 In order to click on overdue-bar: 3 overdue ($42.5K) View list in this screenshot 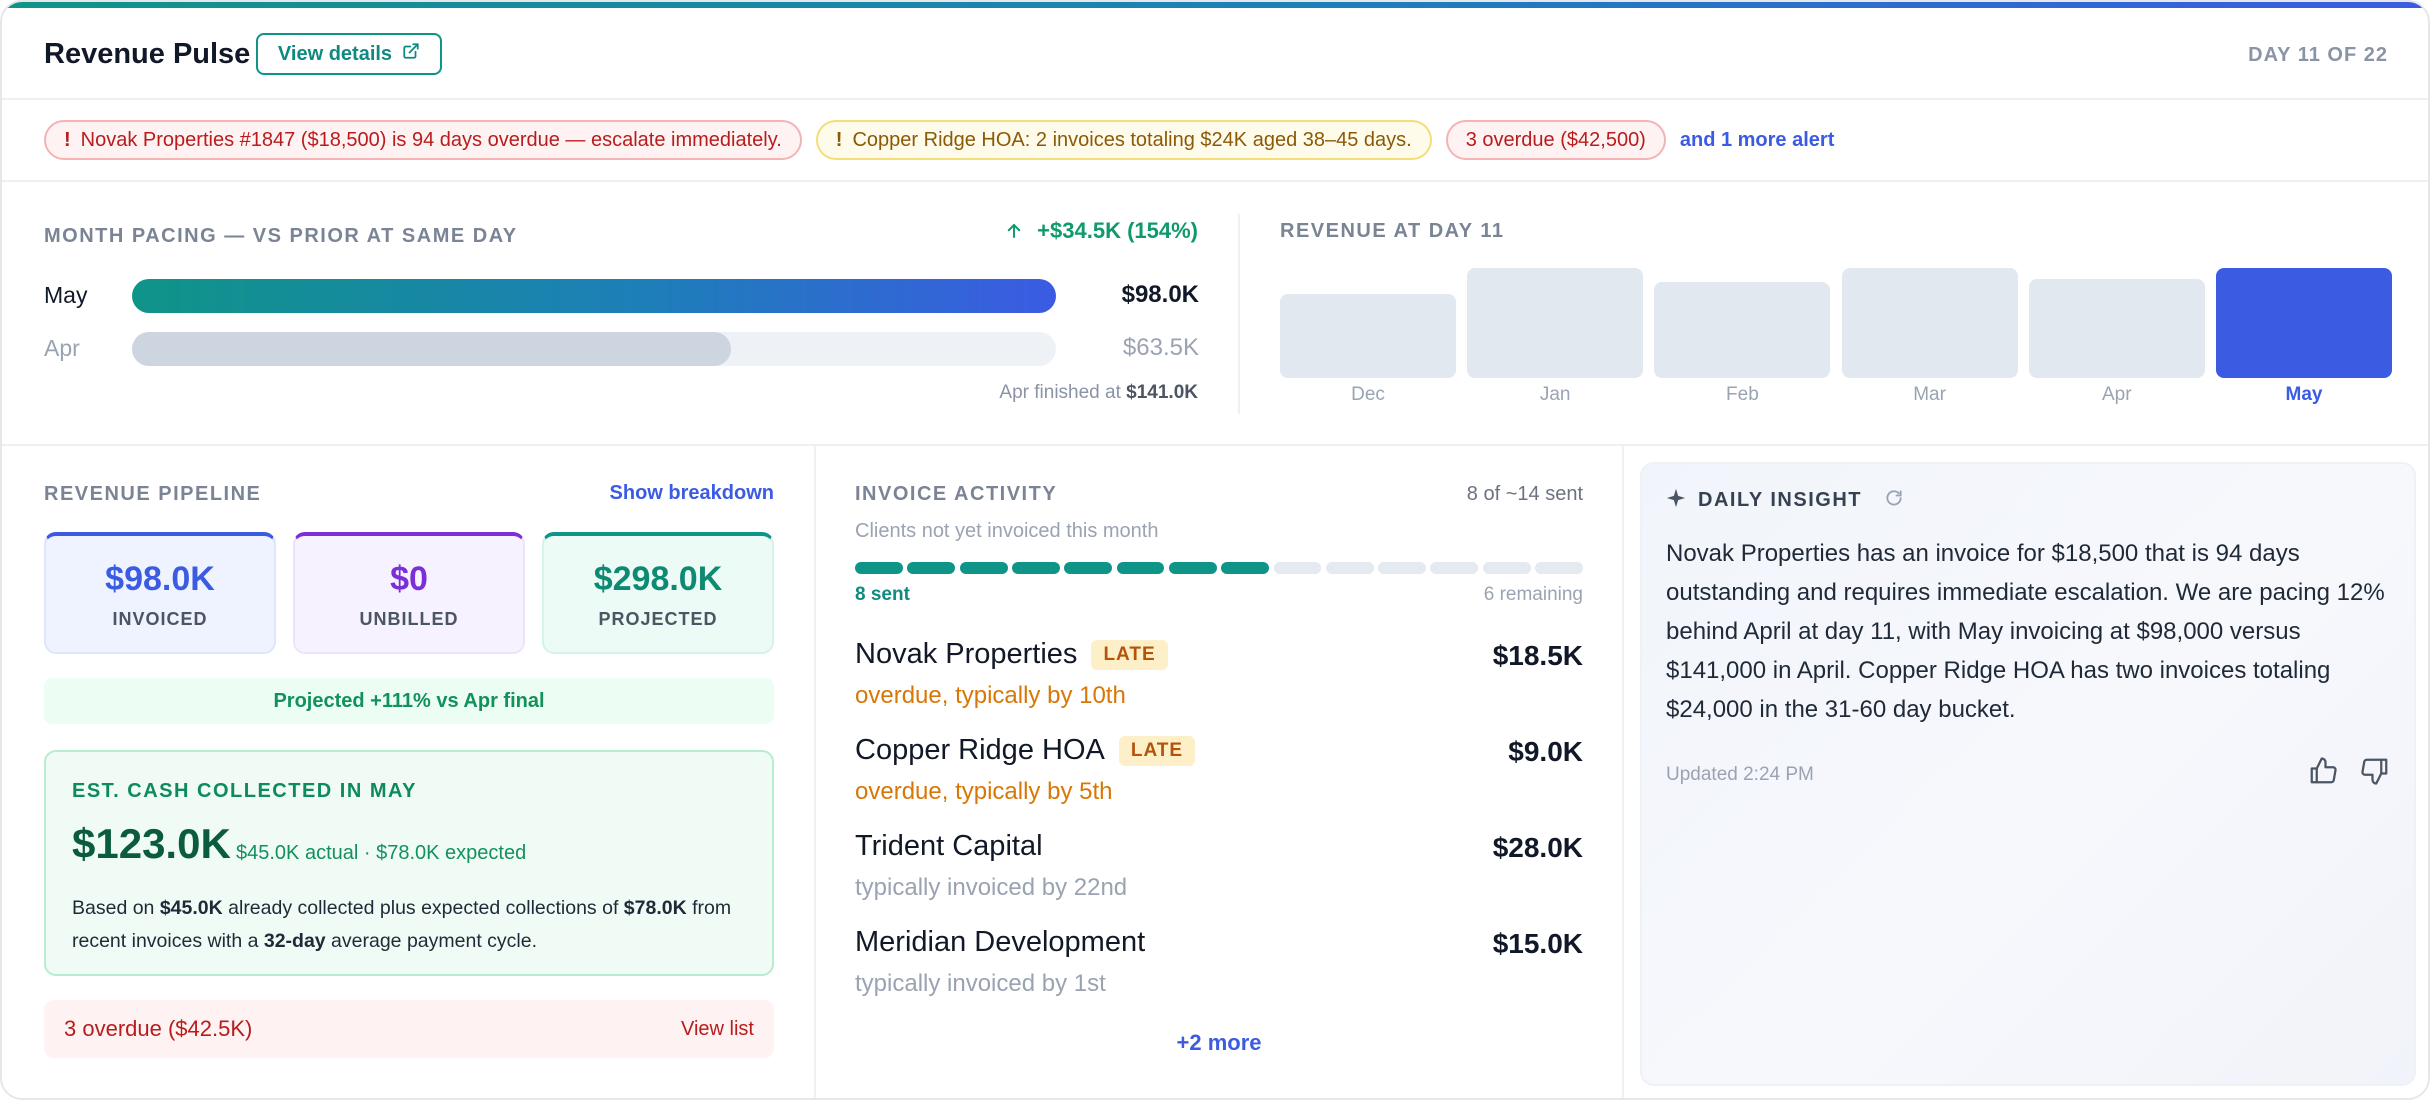, I will do `click(409, 1029)`.